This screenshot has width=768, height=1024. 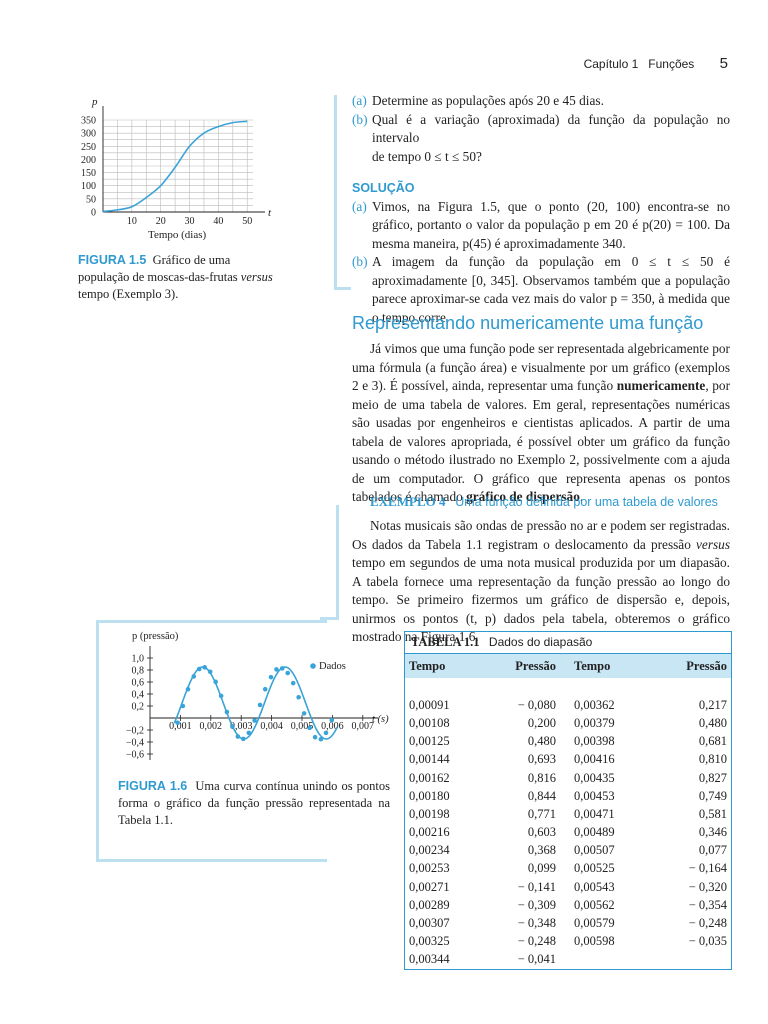 I want to click on y-tick-label: 0,8, so click(x=138, y=671).